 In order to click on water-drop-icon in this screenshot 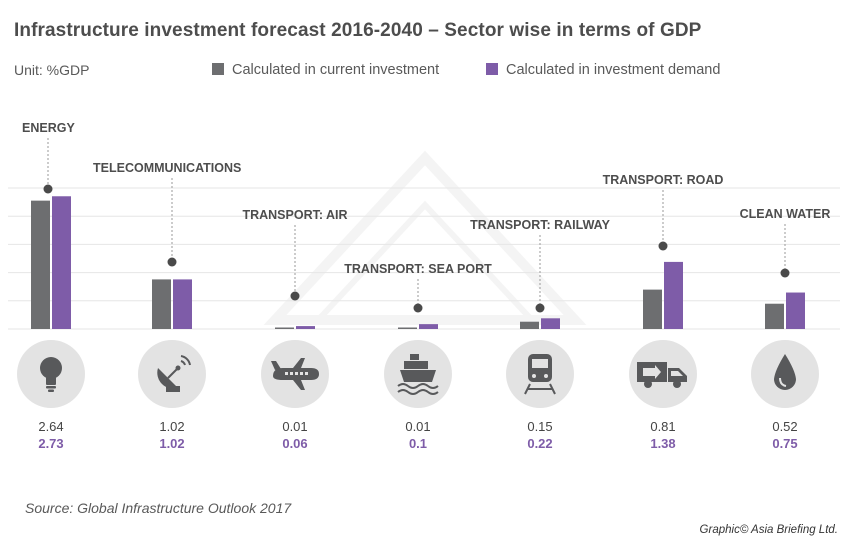, I will do `click(785, 372)`.